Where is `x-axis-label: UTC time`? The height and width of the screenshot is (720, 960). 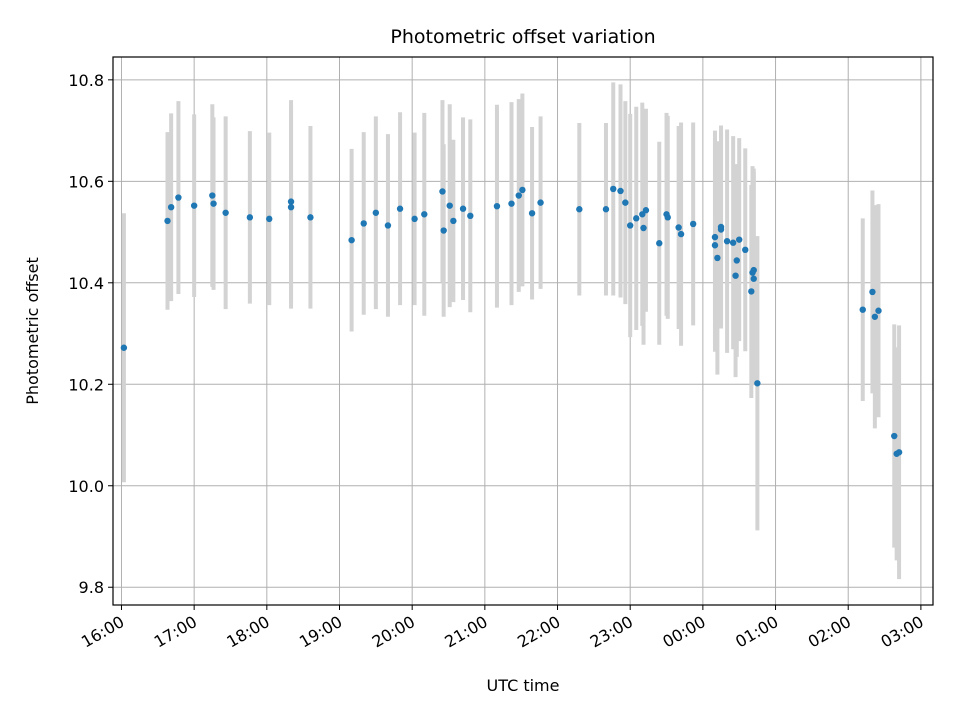
x-axis-label: UTC time is located at coordinates (523, 685).